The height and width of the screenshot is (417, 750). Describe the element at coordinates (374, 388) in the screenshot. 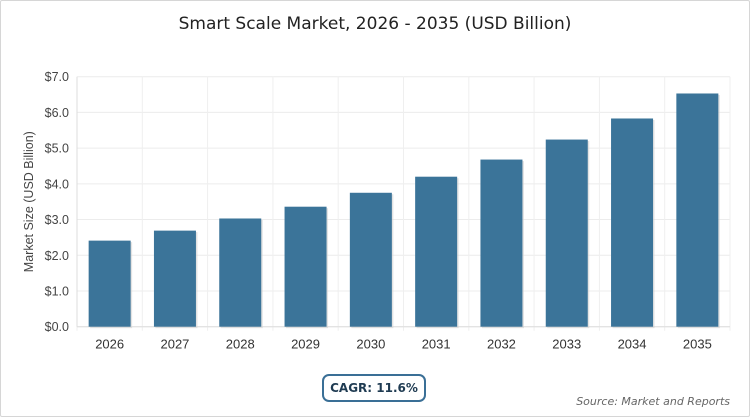

I see `cagr-badge: CAGR: 11.6%` at that location.